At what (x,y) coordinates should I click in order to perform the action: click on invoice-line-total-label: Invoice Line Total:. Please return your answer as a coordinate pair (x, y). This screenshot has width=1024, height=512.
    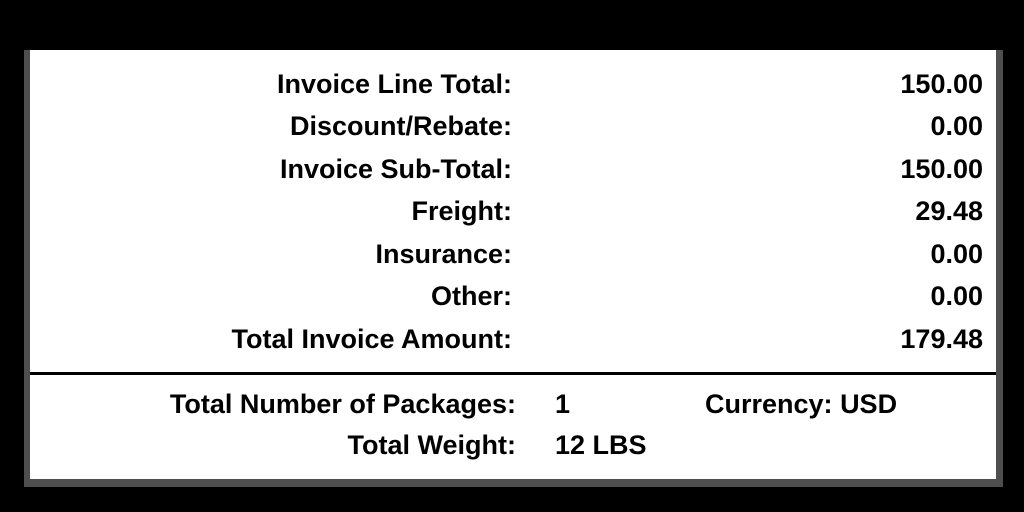
    Looking at the image, I should click on (394, 83).